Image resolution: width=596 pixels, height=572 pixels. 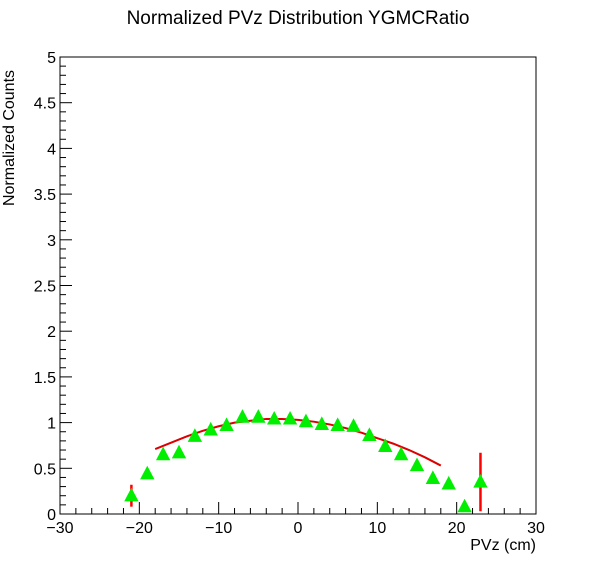 What do you see at coordinates (45, 469) in the screenshot?
I see `y-tick-label: 0.5` at bounding box center [45, 469].